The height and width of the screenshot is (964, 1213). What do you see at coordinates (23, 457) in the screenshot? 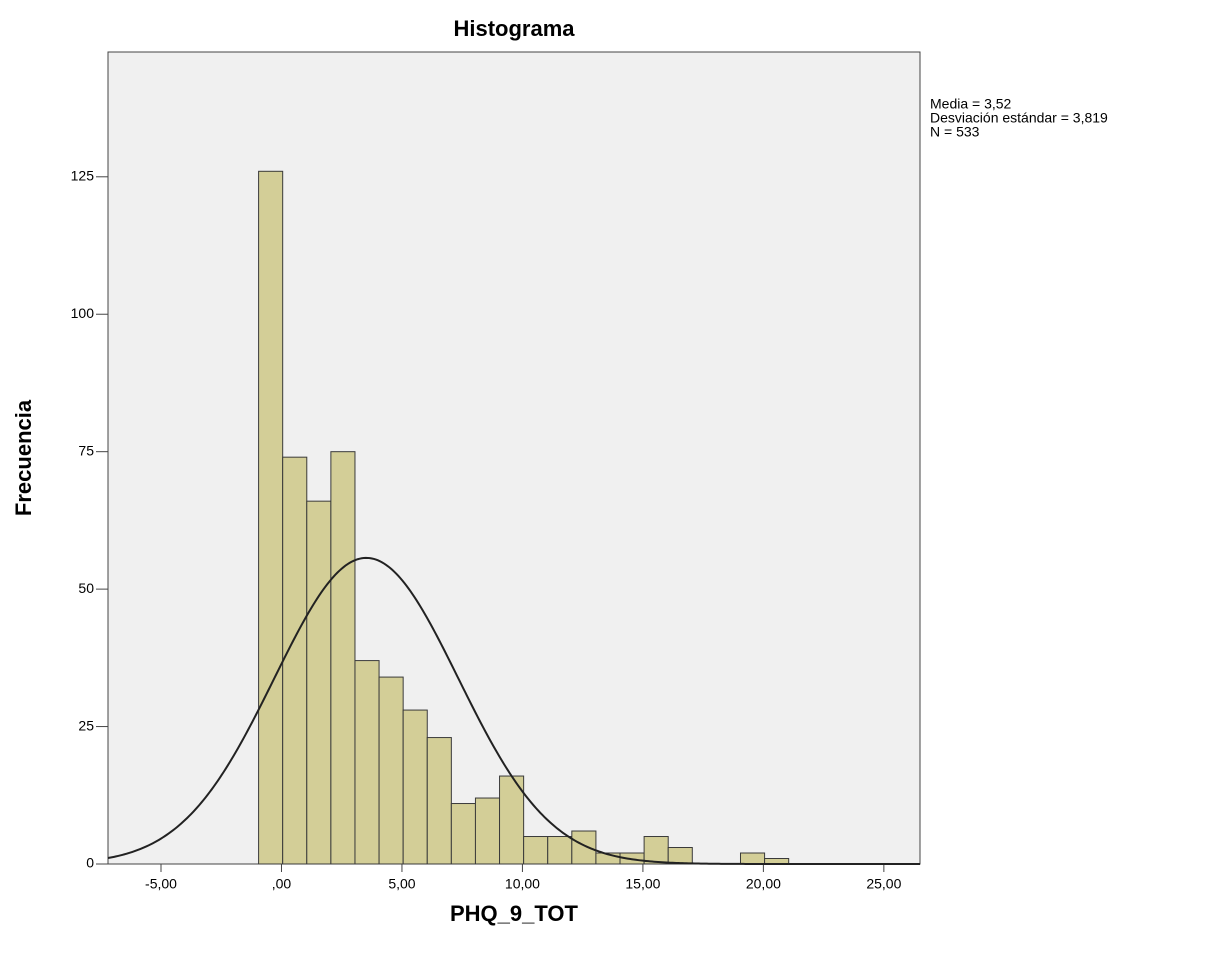
I see `y-axis-label: Frecuencia` at bounding box center [23, 457].